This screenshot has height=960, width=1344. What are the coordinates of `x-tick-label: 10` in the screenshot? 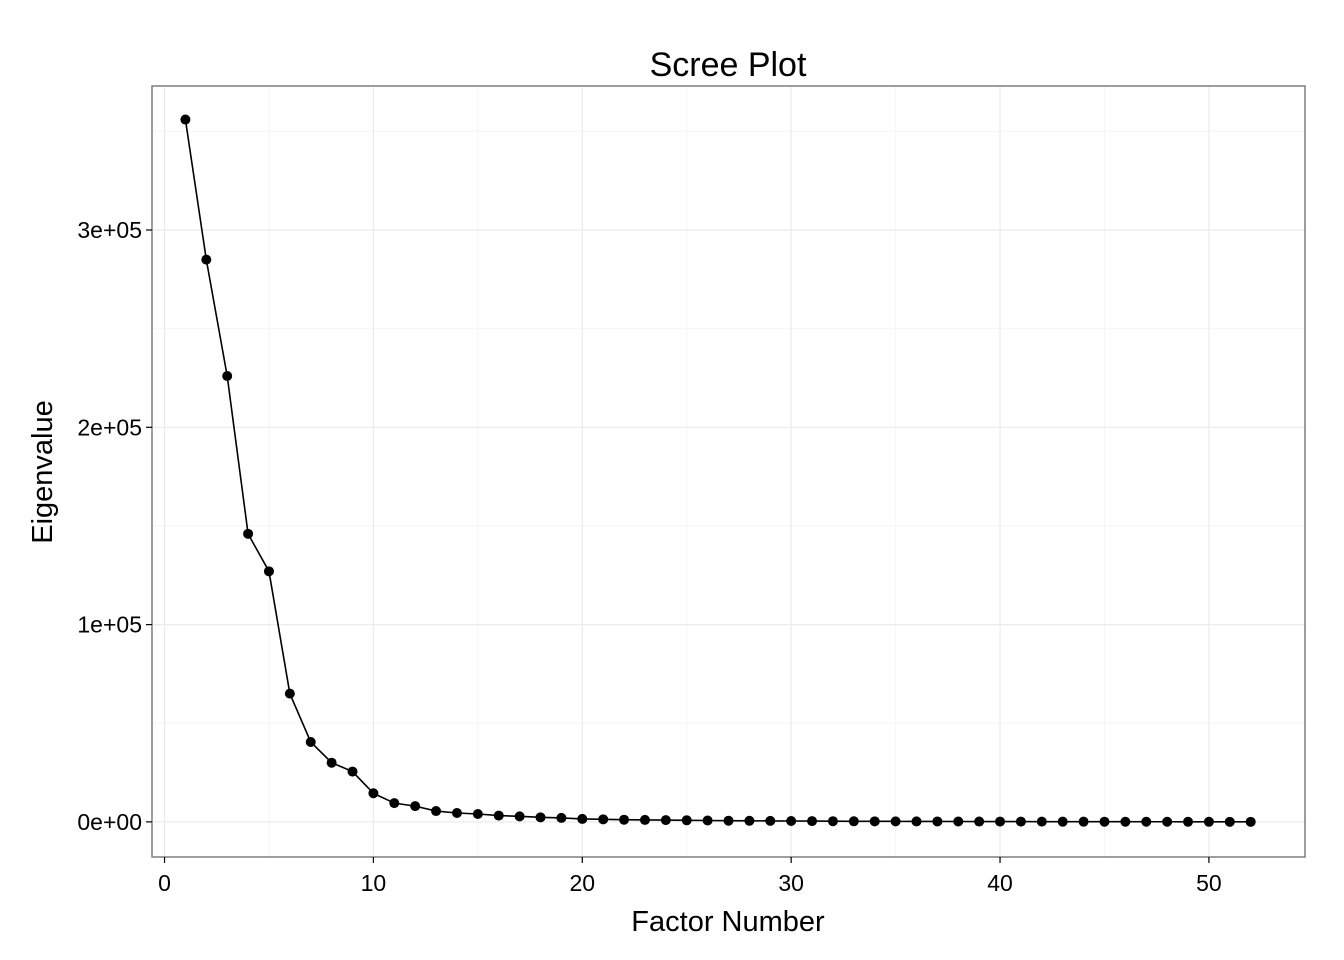 It's located at (374, 883).